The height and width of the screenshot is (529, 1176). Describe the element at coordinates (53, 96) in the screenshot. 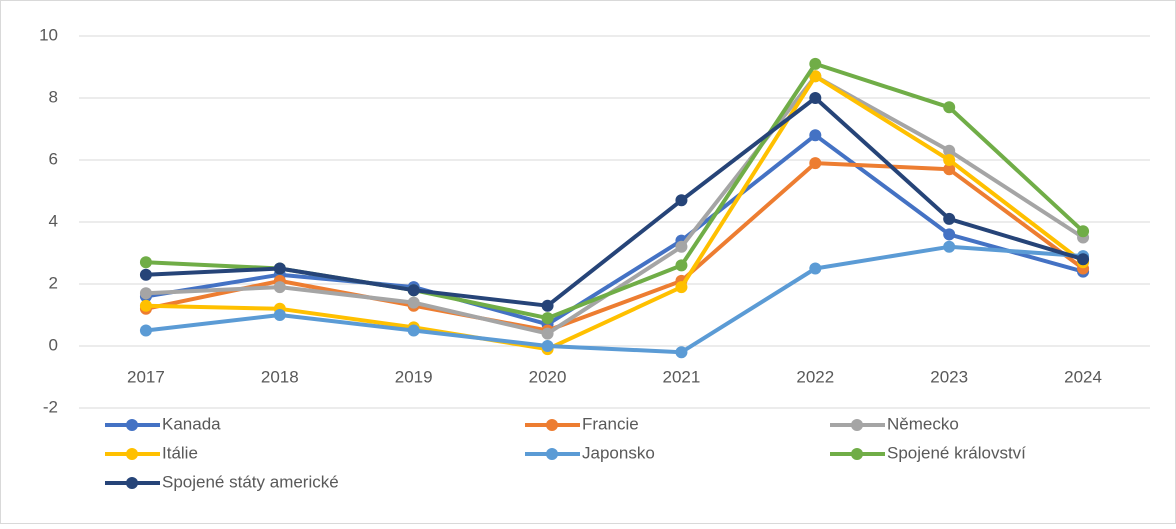

I see `y-tick-label: 8` at that location.